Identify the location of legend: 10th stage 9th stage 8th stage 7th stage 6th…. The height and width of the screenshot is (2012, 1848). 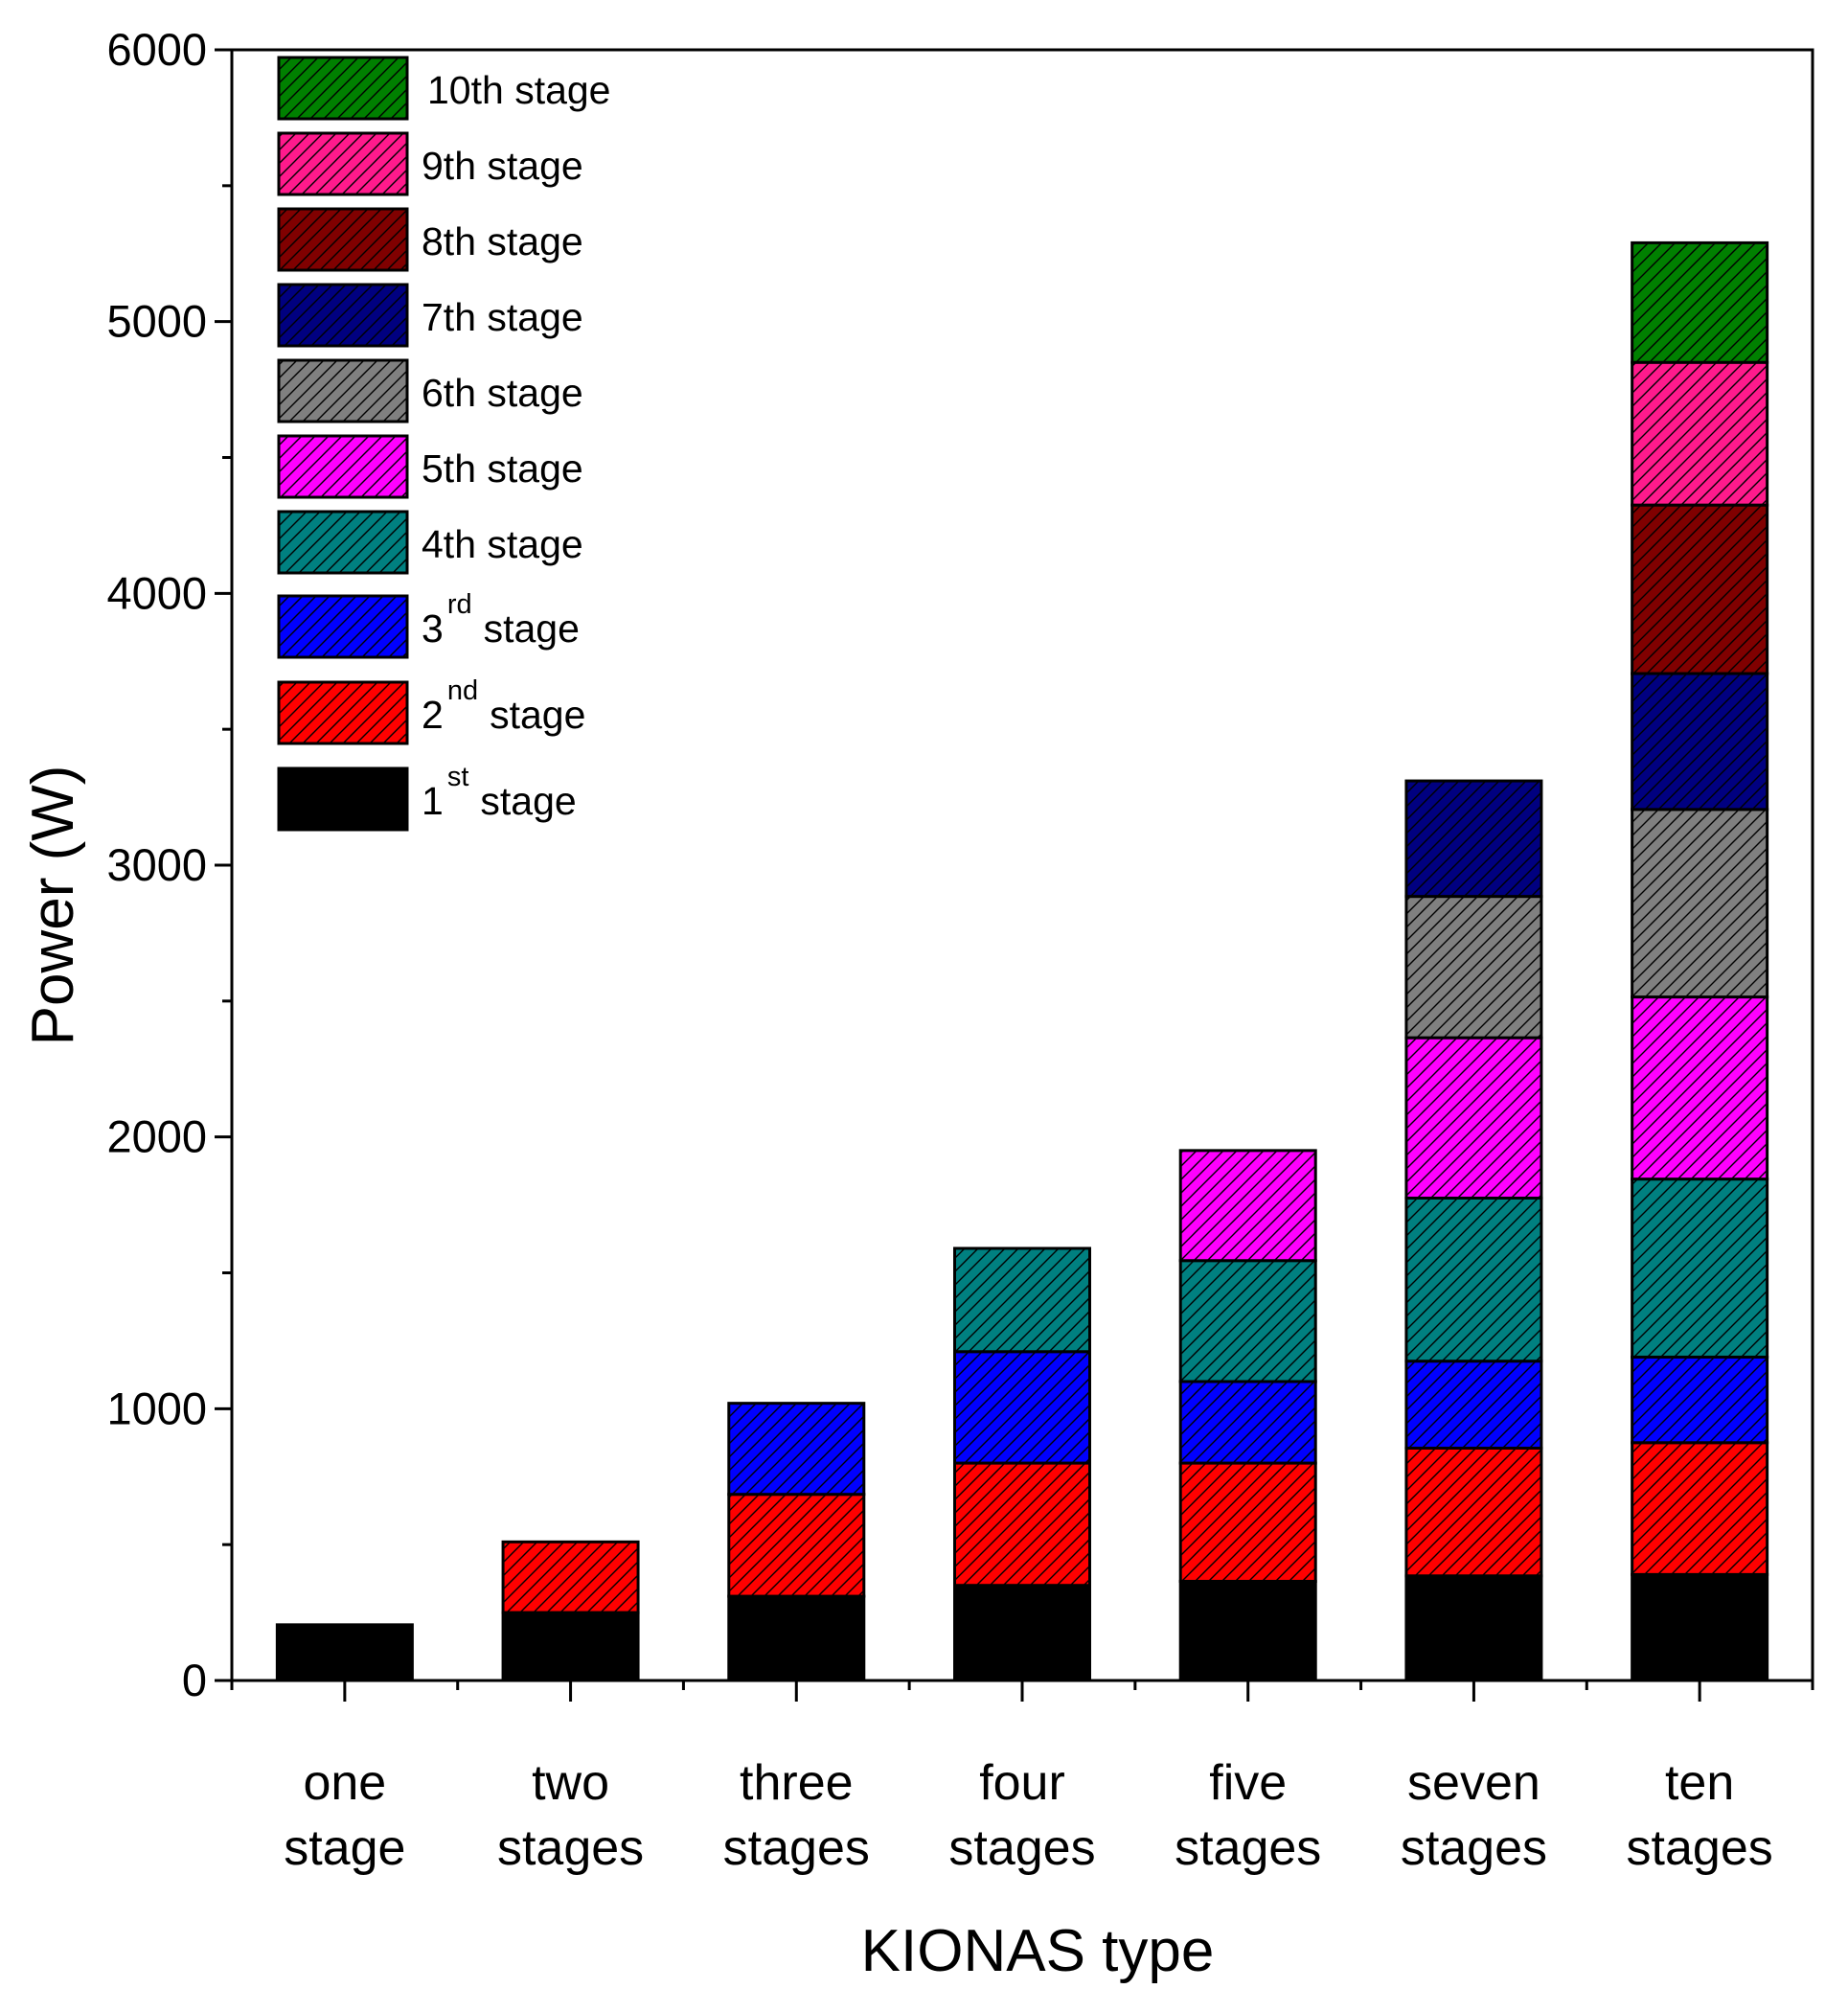
(444, 444).